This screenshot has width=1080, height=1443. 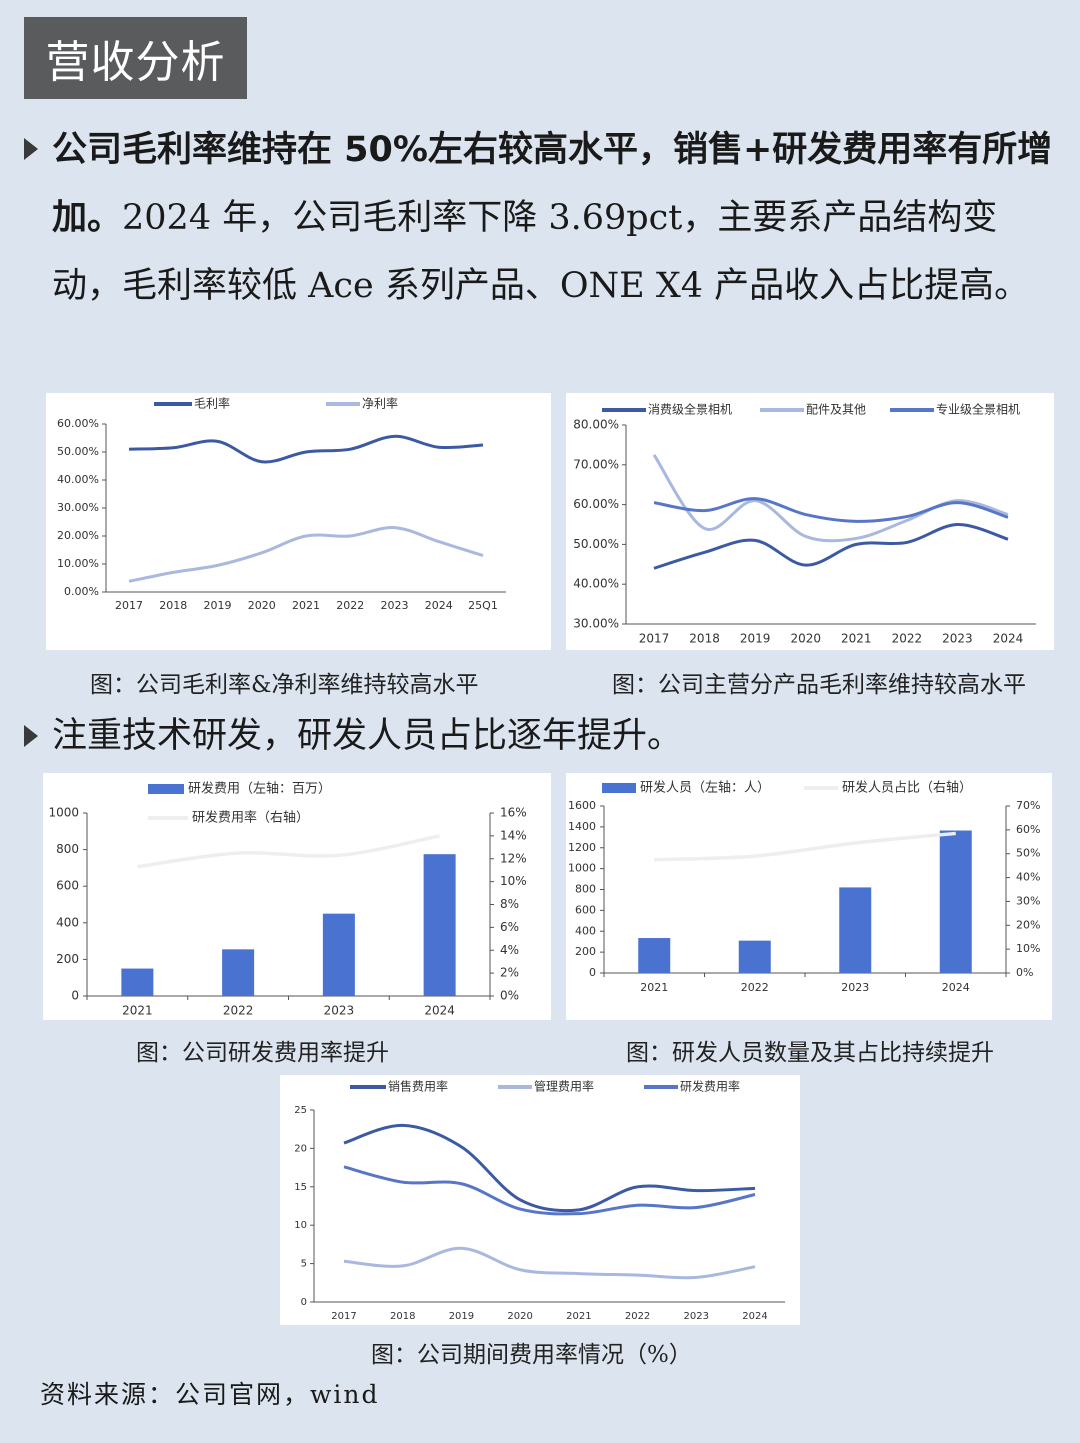 What do you see at coordinates (1028, 829) in the screenshot?
I see `y-tick-label-right: 60%` at bounding box center [1028, 829].